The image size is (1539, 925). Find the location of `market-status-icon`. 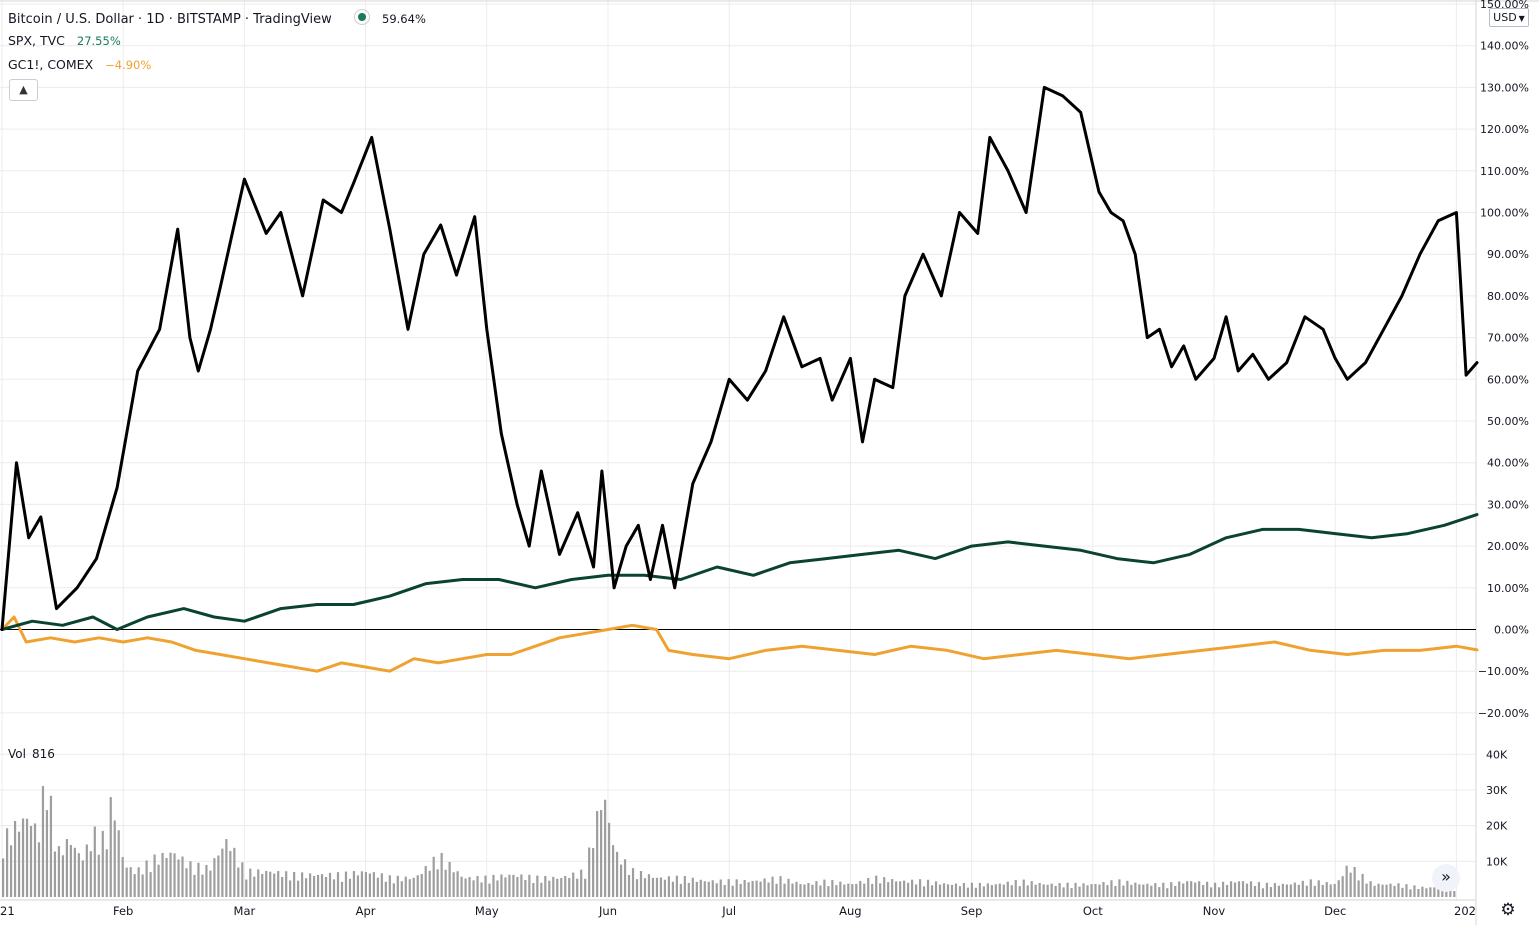

market-status-icon is located at coordinates (361, 17).